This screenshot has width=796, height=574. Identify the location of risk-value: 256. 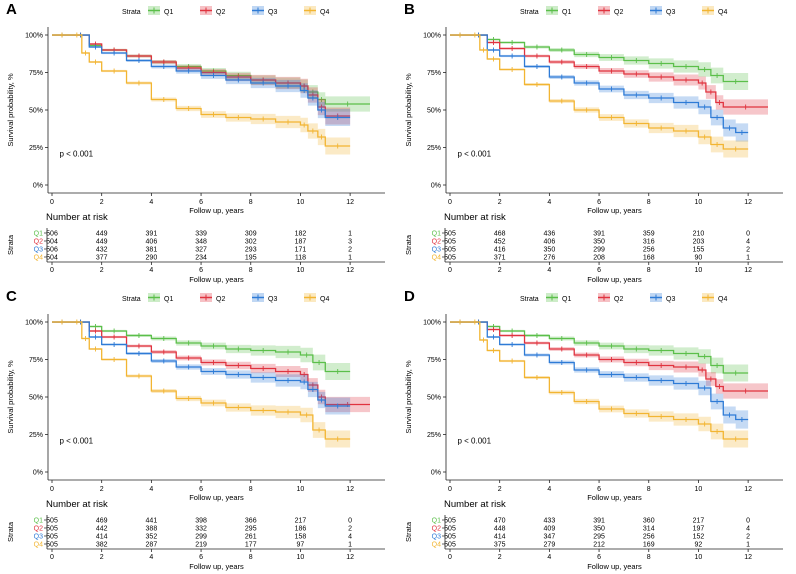
(649, 537).